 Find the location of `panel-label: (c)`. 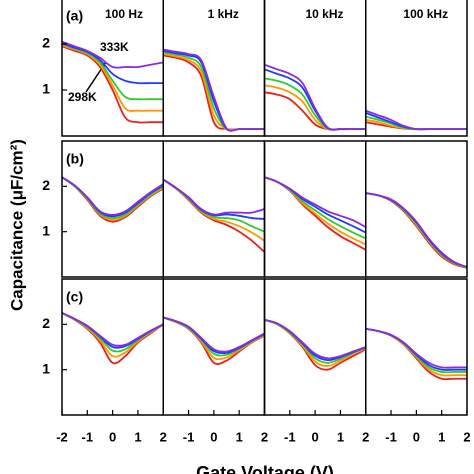

panel-label: (c) is located at coordinates (74, 297).